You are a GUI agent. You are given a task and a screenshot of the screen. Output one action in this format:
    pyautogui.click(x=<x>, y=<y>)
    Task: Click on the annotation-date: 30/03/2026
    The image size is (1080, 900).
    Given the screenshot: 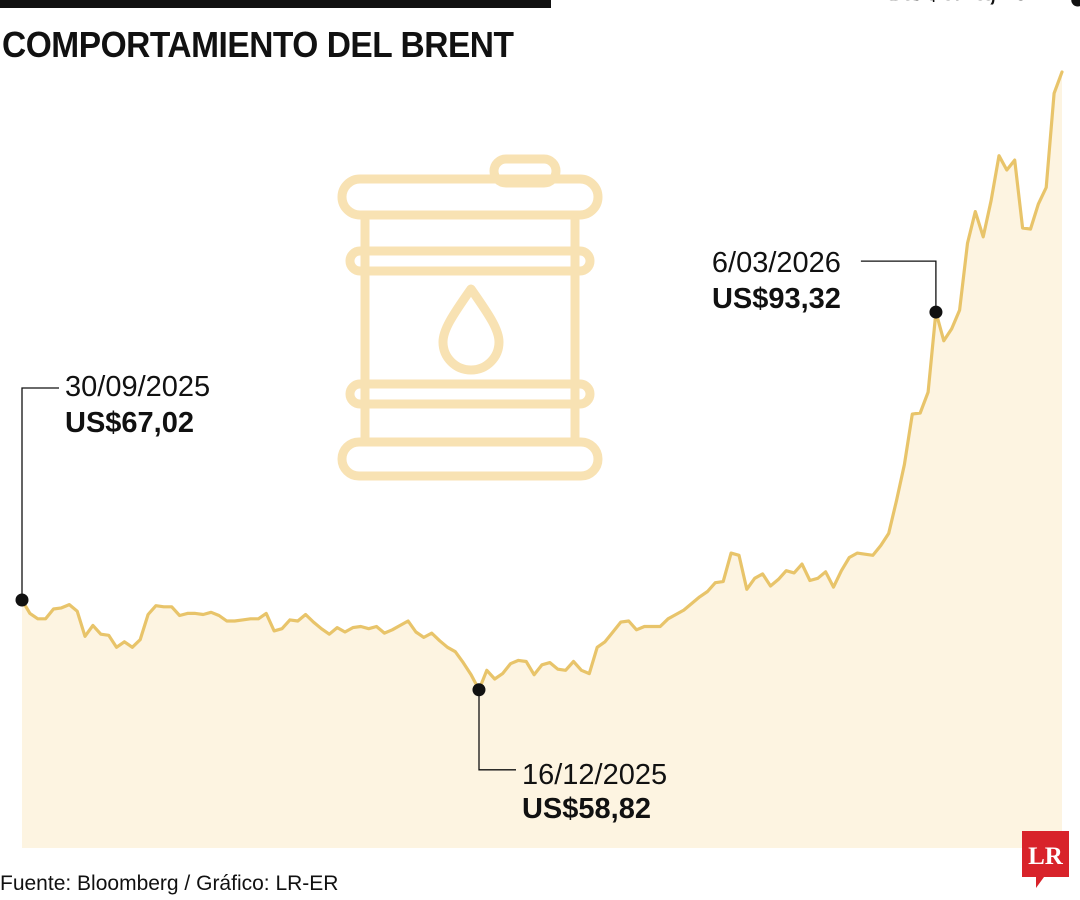 What is the action you would take?
    pyautogui.click(x=956, y=3)
    